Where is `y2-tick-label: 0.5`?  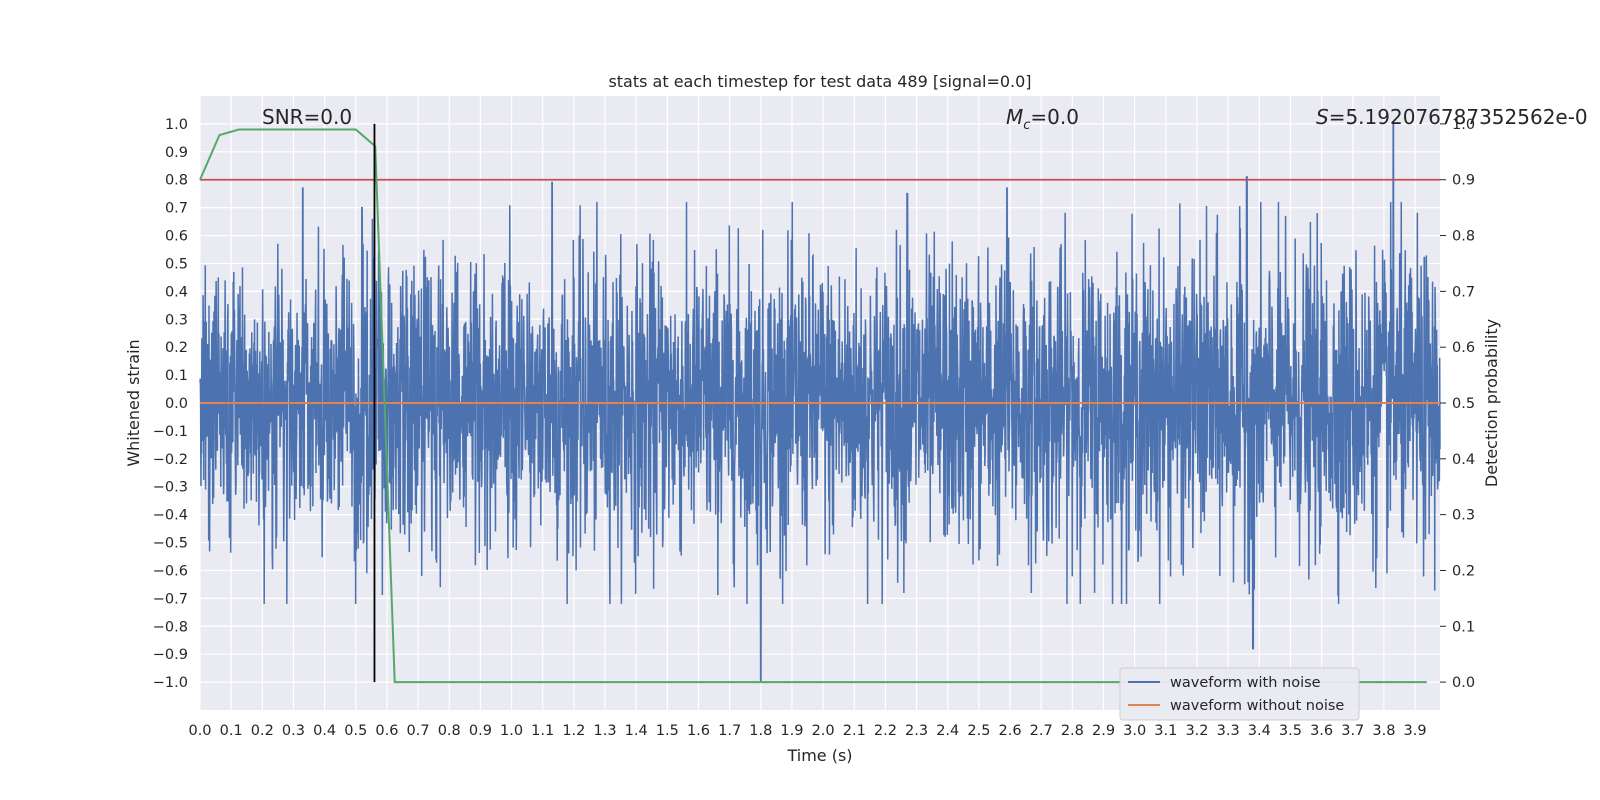 y2-tick-label: 0.5 is located at coordinates (1463, 404).